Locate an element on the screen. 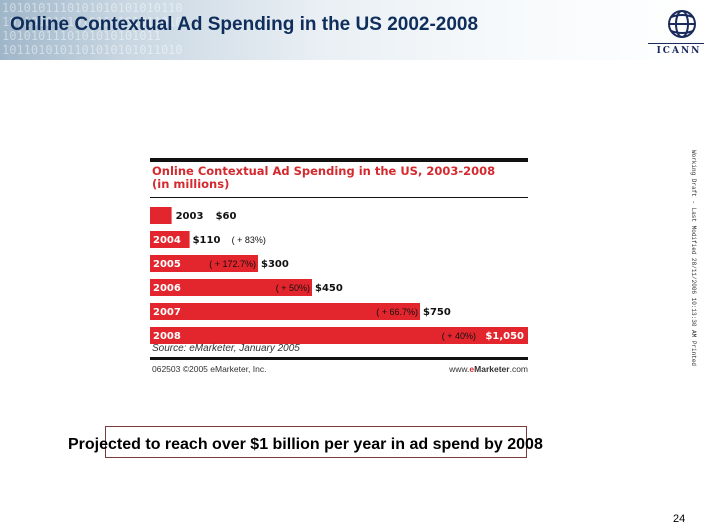 This screenshot has height=529, width=706. chart-bottom-rule is located at coordinates (339, 358).